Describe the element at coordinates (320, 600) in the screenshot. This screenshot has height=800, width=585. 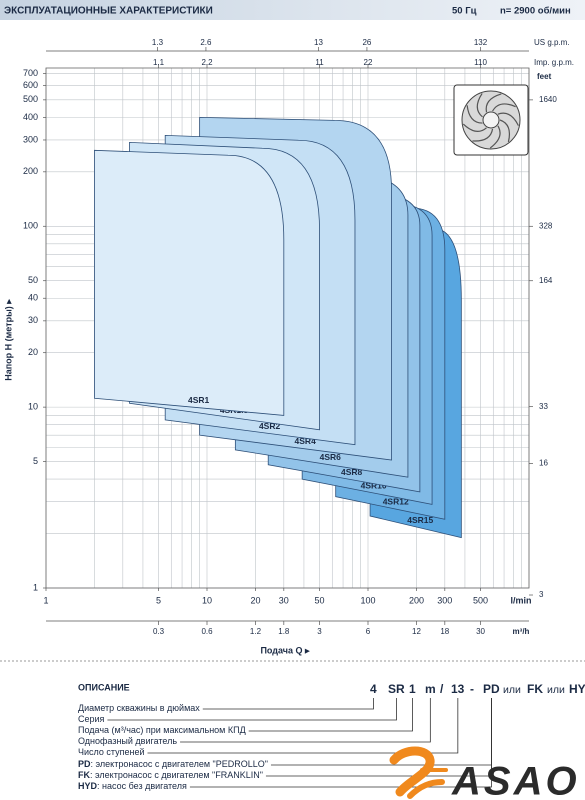
I see `x-tick-label: 50` at that location.